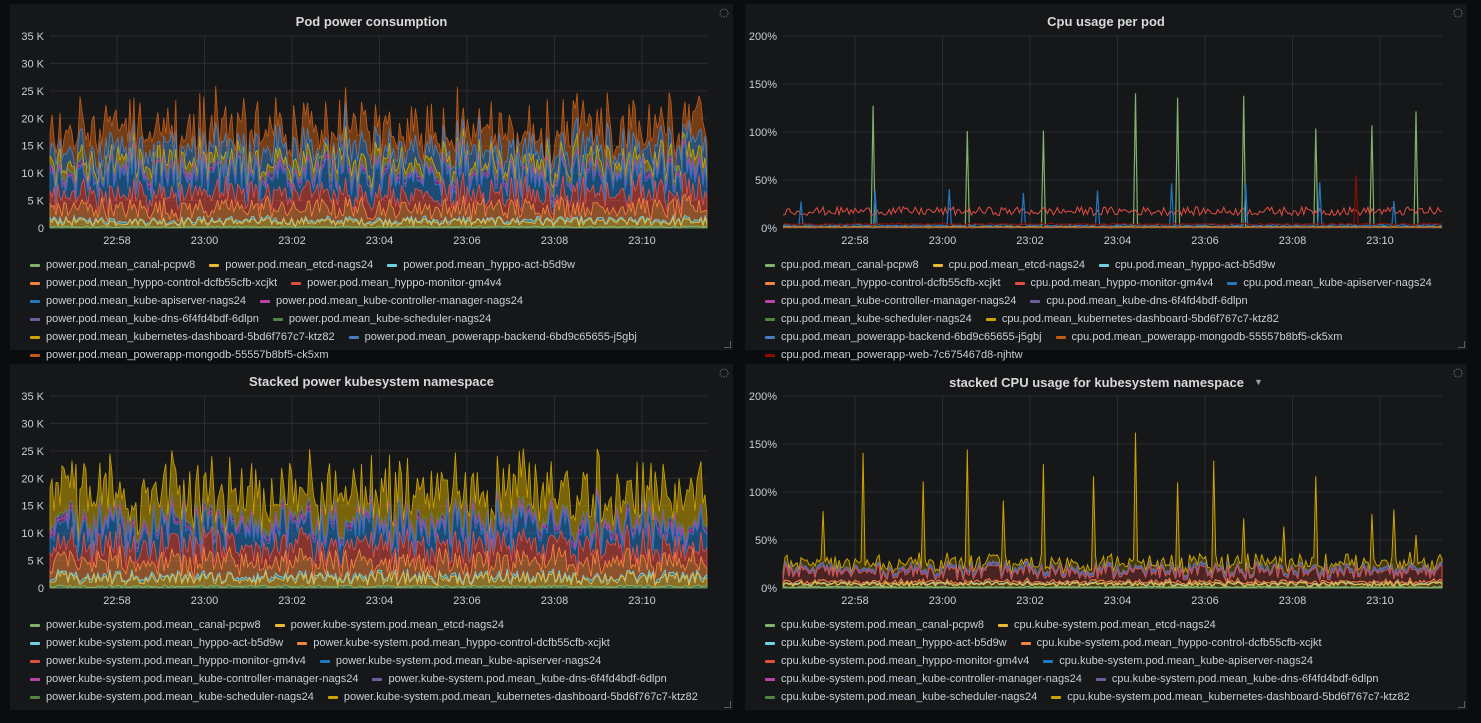 The height and width of the screenshot is (723, 1481). Describe the element at coordinates (876, 319) in the screenshot. I see `legend-label: cpu.pod.mean_kube-scheduler-nags24` at that location.